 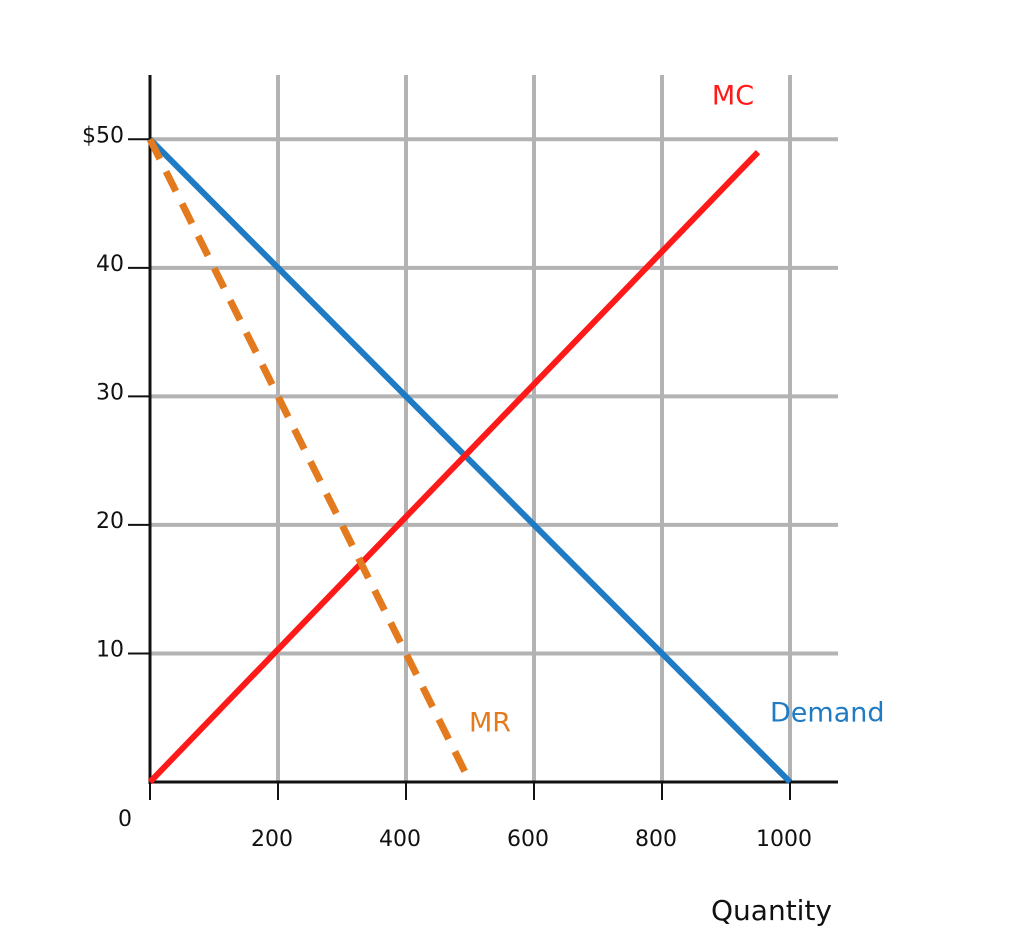 What do you see at coordinates (827, 713) in the screenshot?
I see `series-label: Demand` at bounding box center [827, 713].